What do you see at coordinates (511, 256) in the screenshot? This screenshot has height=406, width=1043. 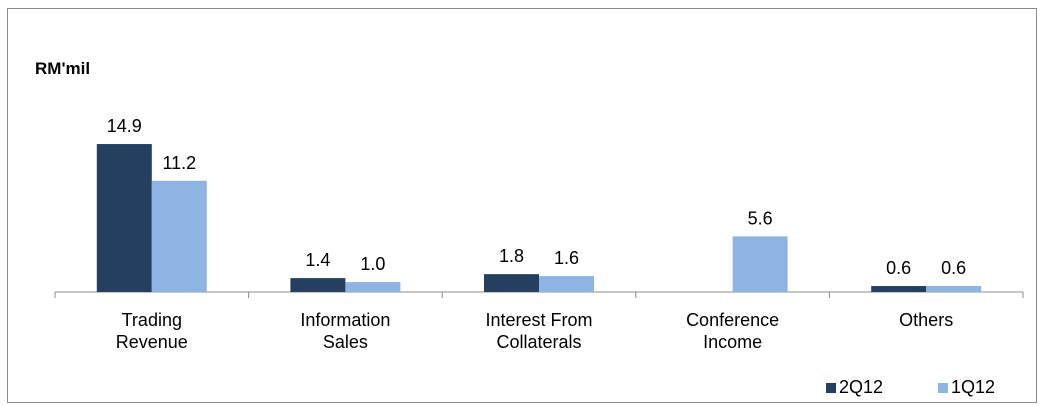 I see `data-label: 1.8` at bounding box center [511, 256].